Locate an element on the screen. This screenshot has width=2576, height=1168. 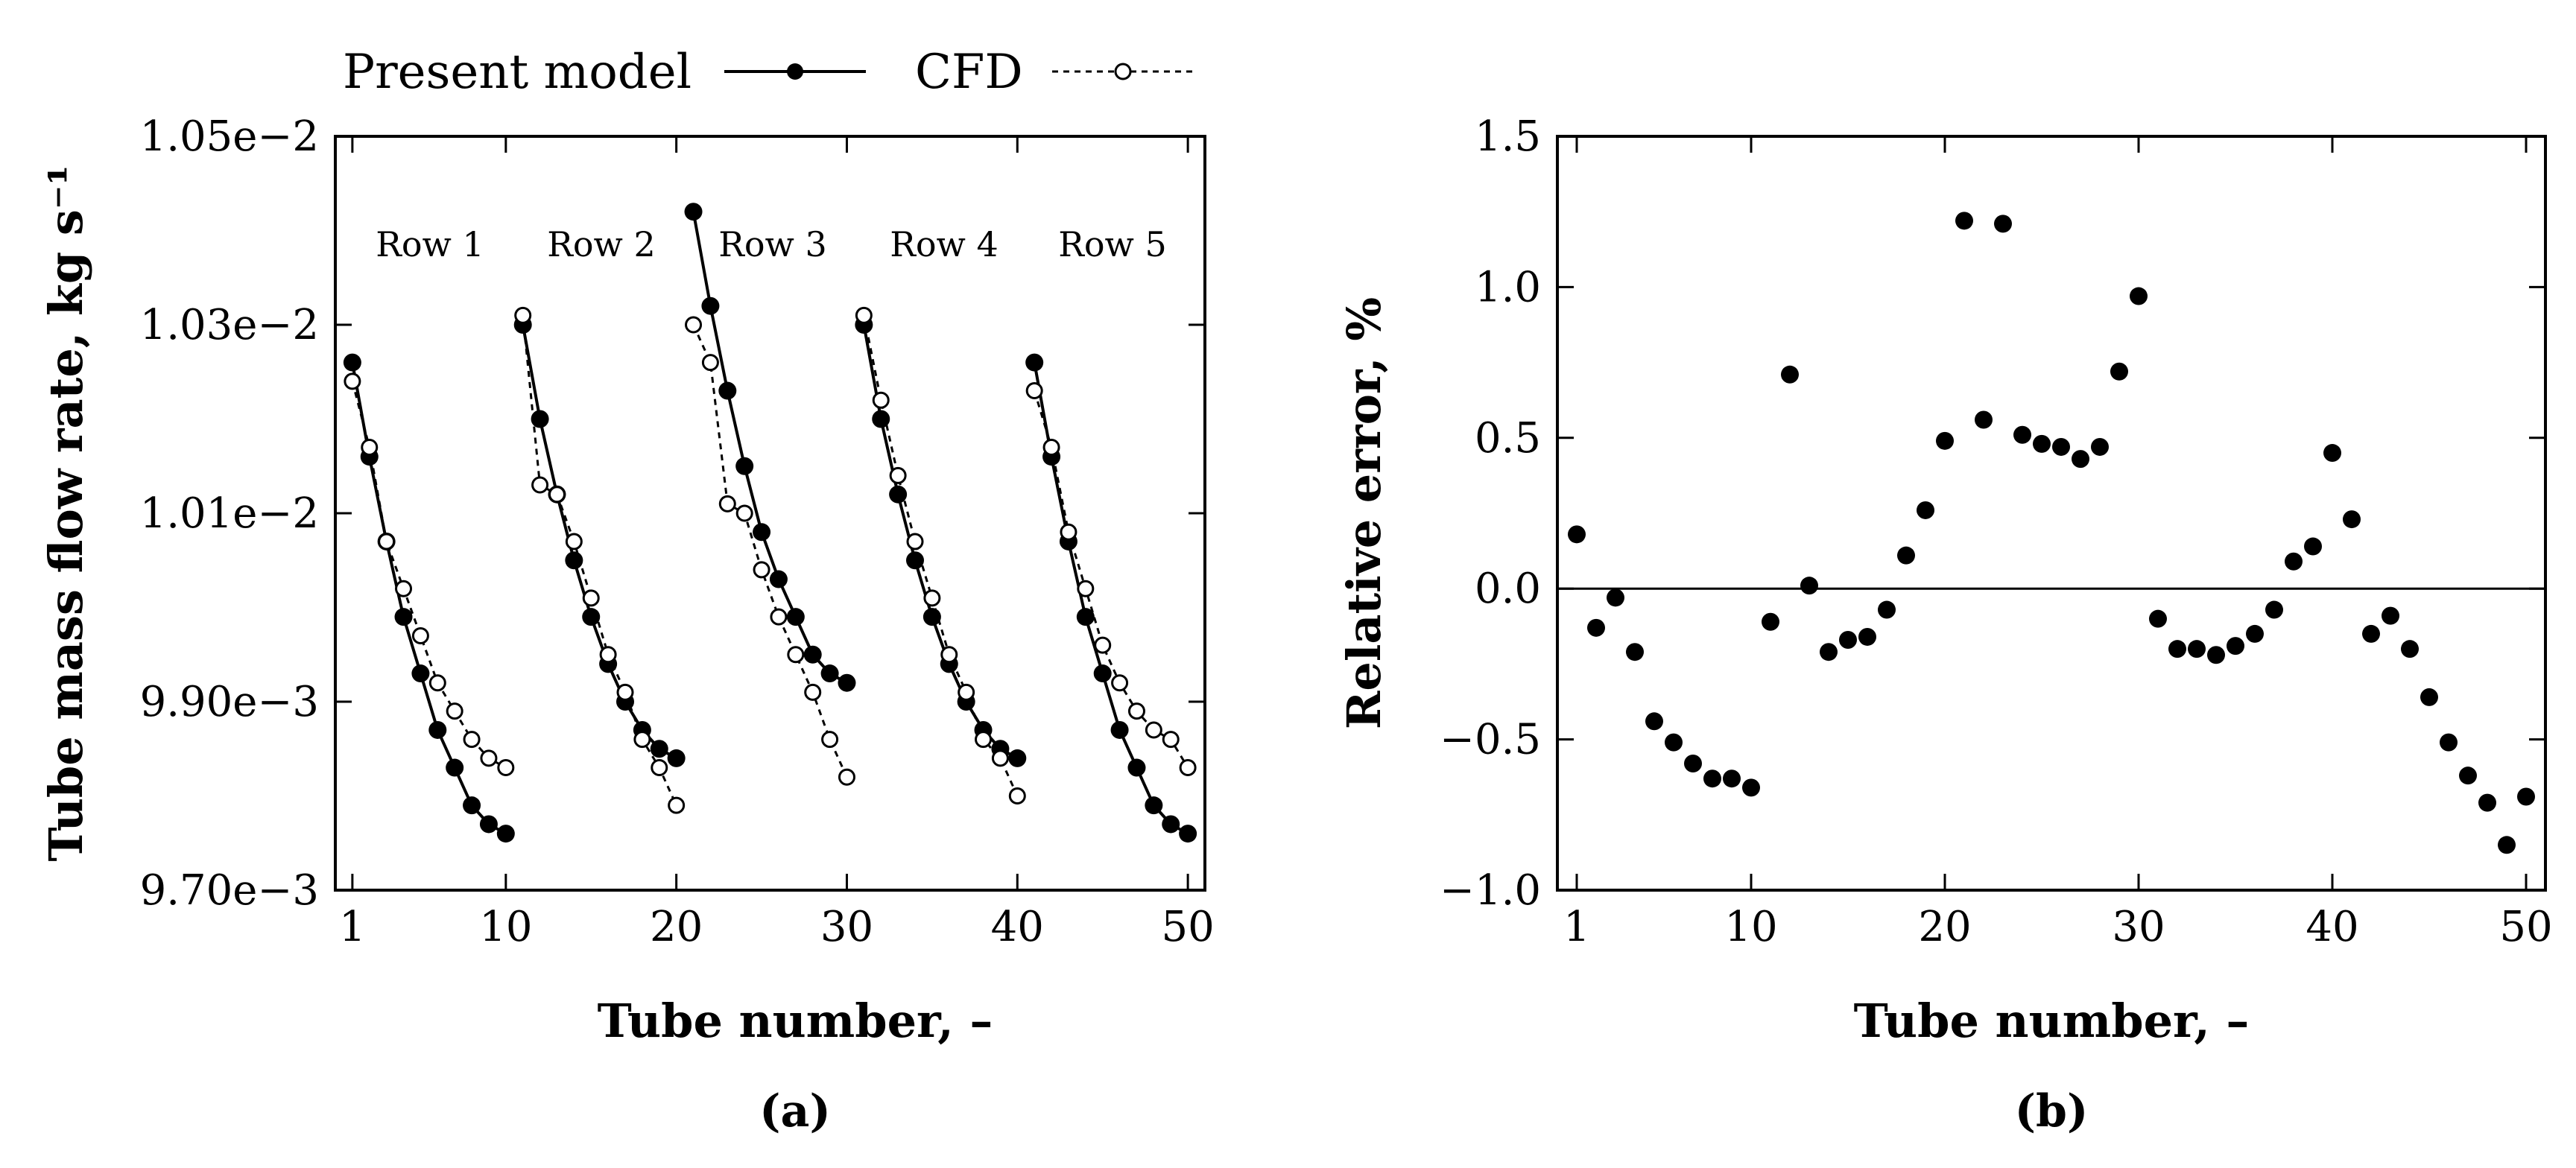
y-tick-label: 1.01e−2 is located at coordinates (229, 514).